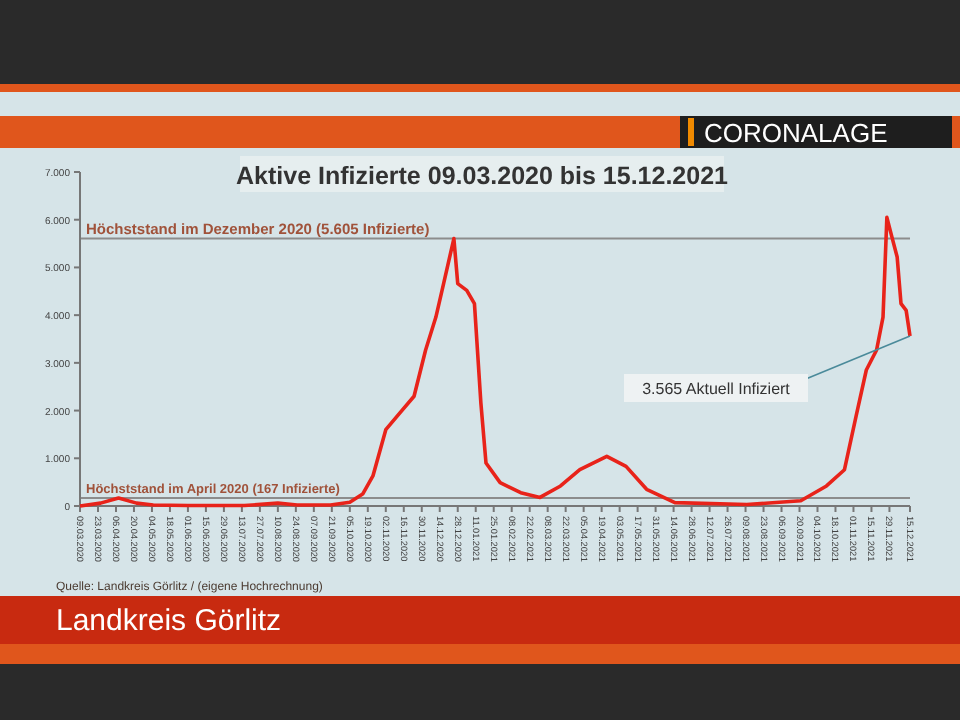 This screenshot has width=960, height=720. What do you see at coordinates (717, 389) in the screenshot?
I see `annotation: 3.565 Aktuell Infiziert` at bounding box center [717, 389].